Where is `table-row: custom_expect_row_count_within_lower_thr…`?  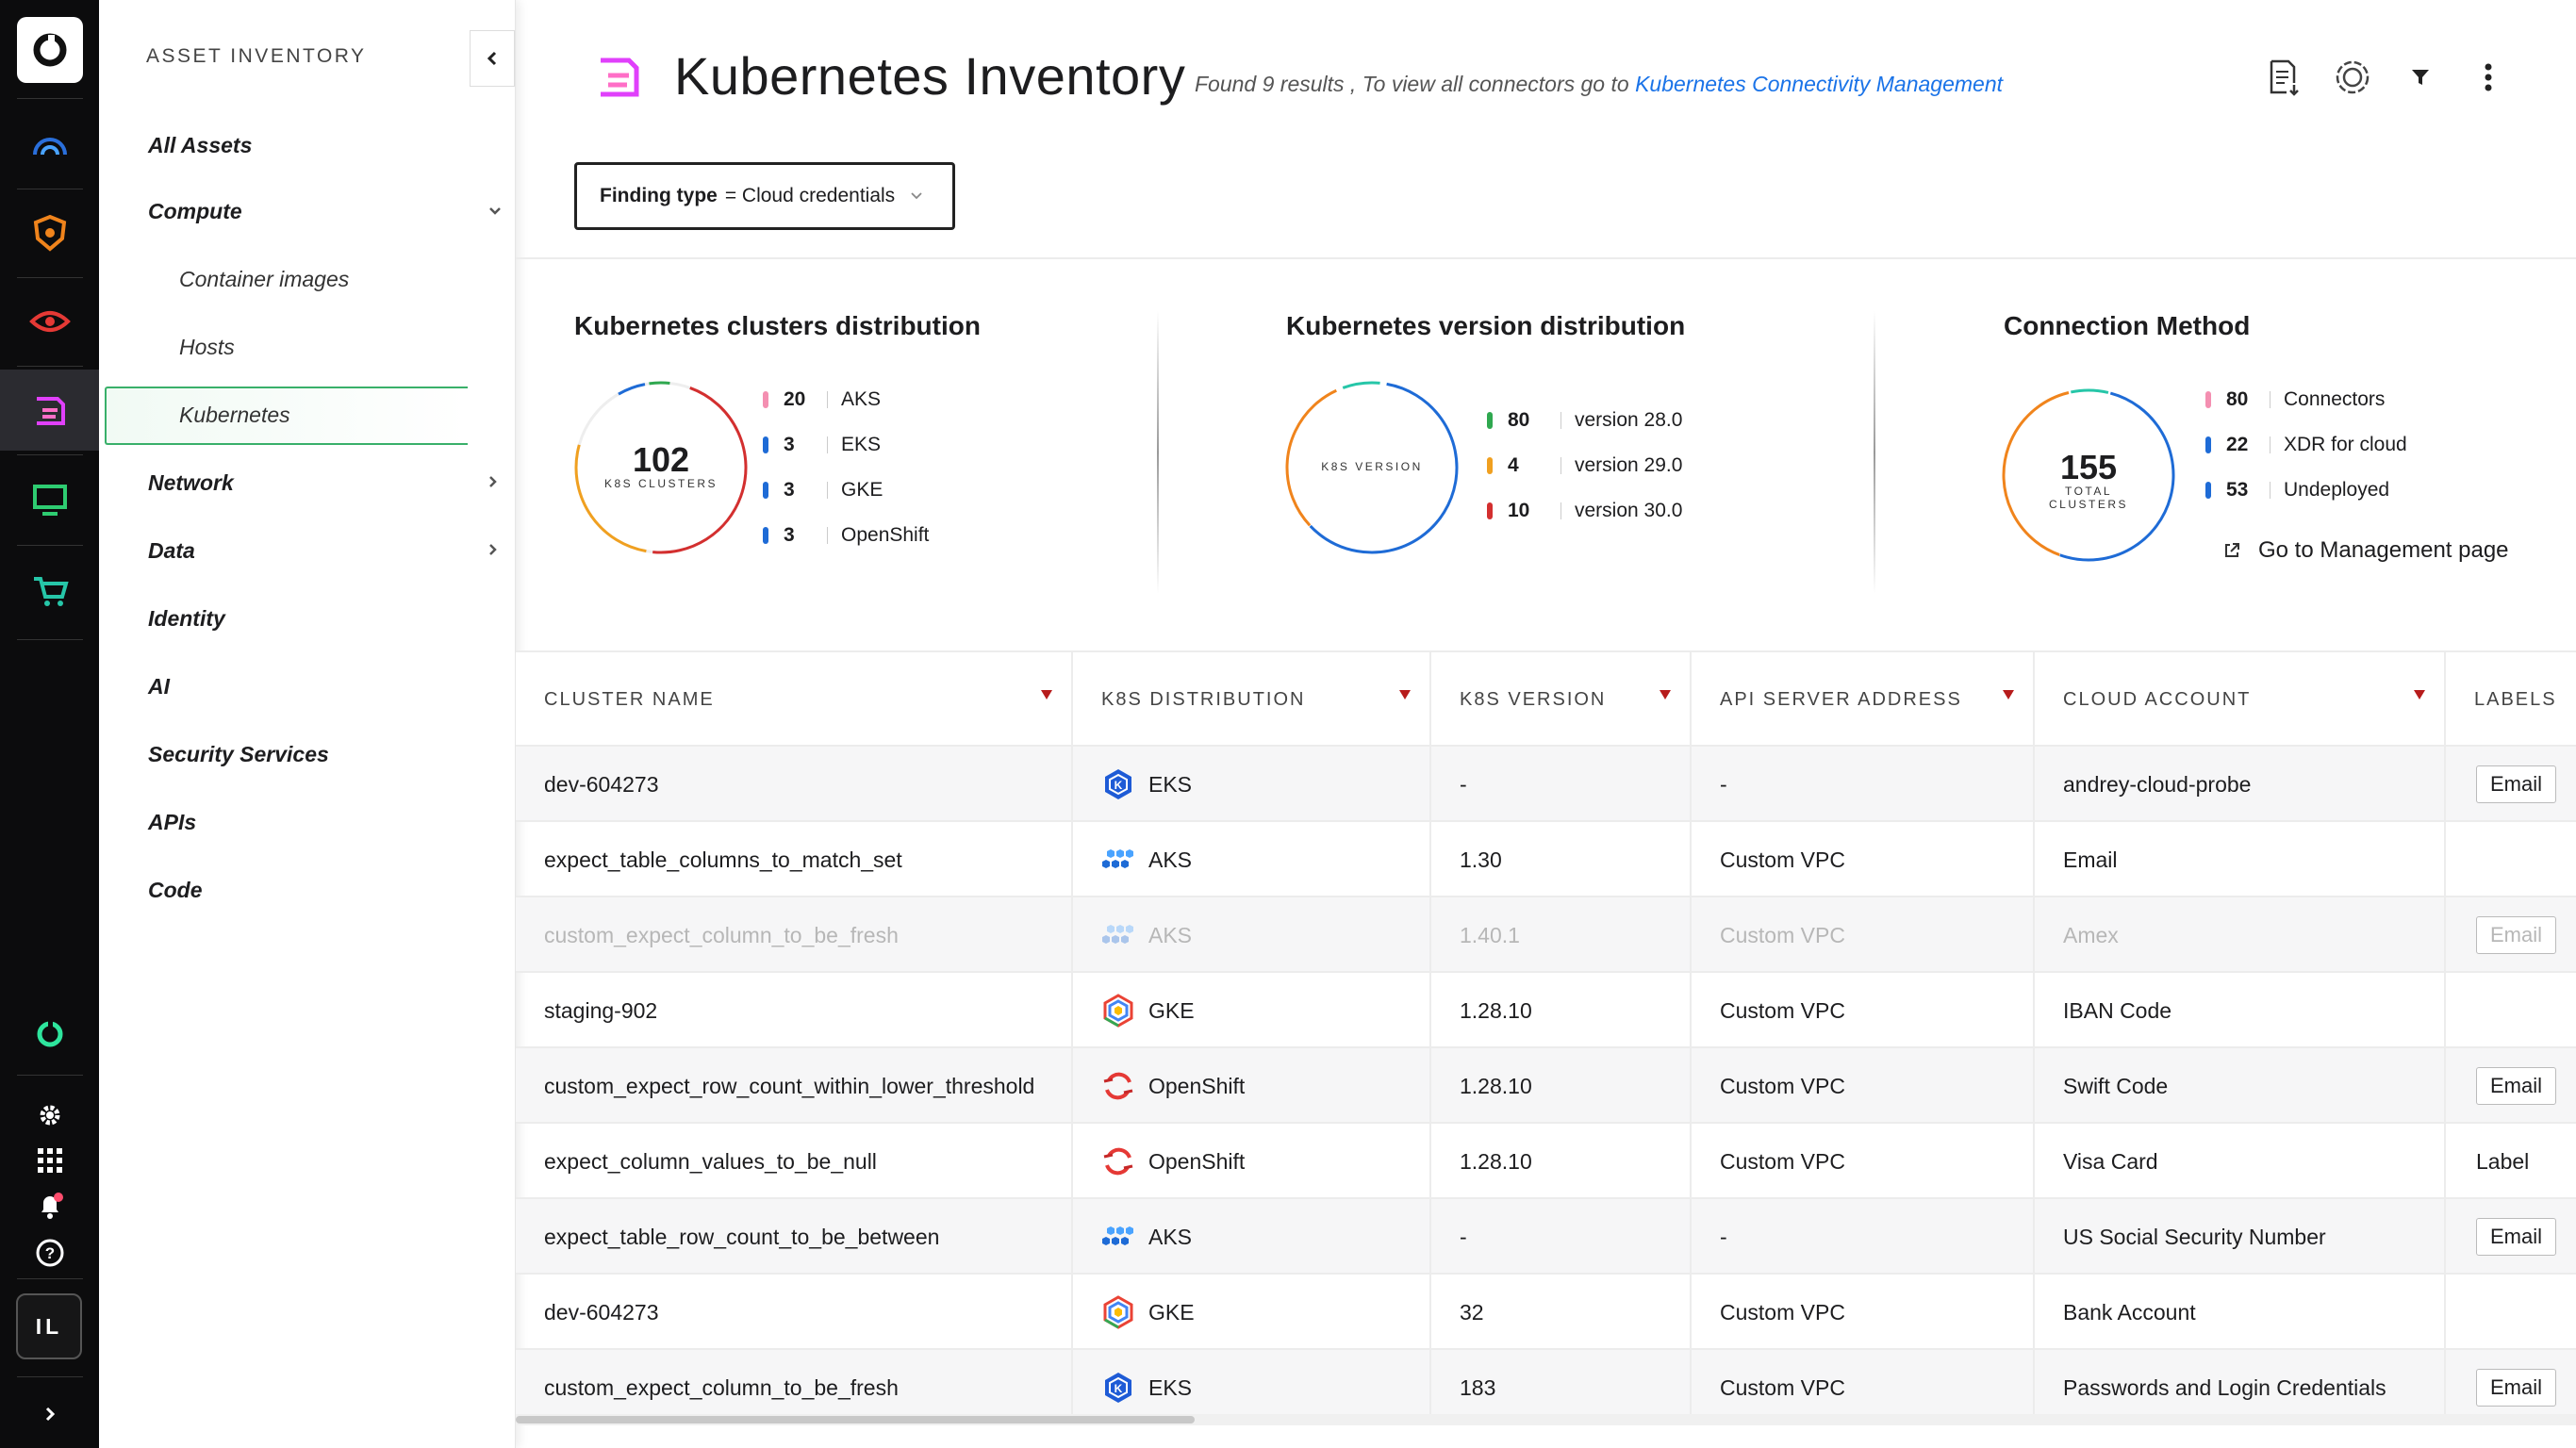
table-row: custom_expect_row_count_within_lower_thr… is located at coordinates (1546, 1086).